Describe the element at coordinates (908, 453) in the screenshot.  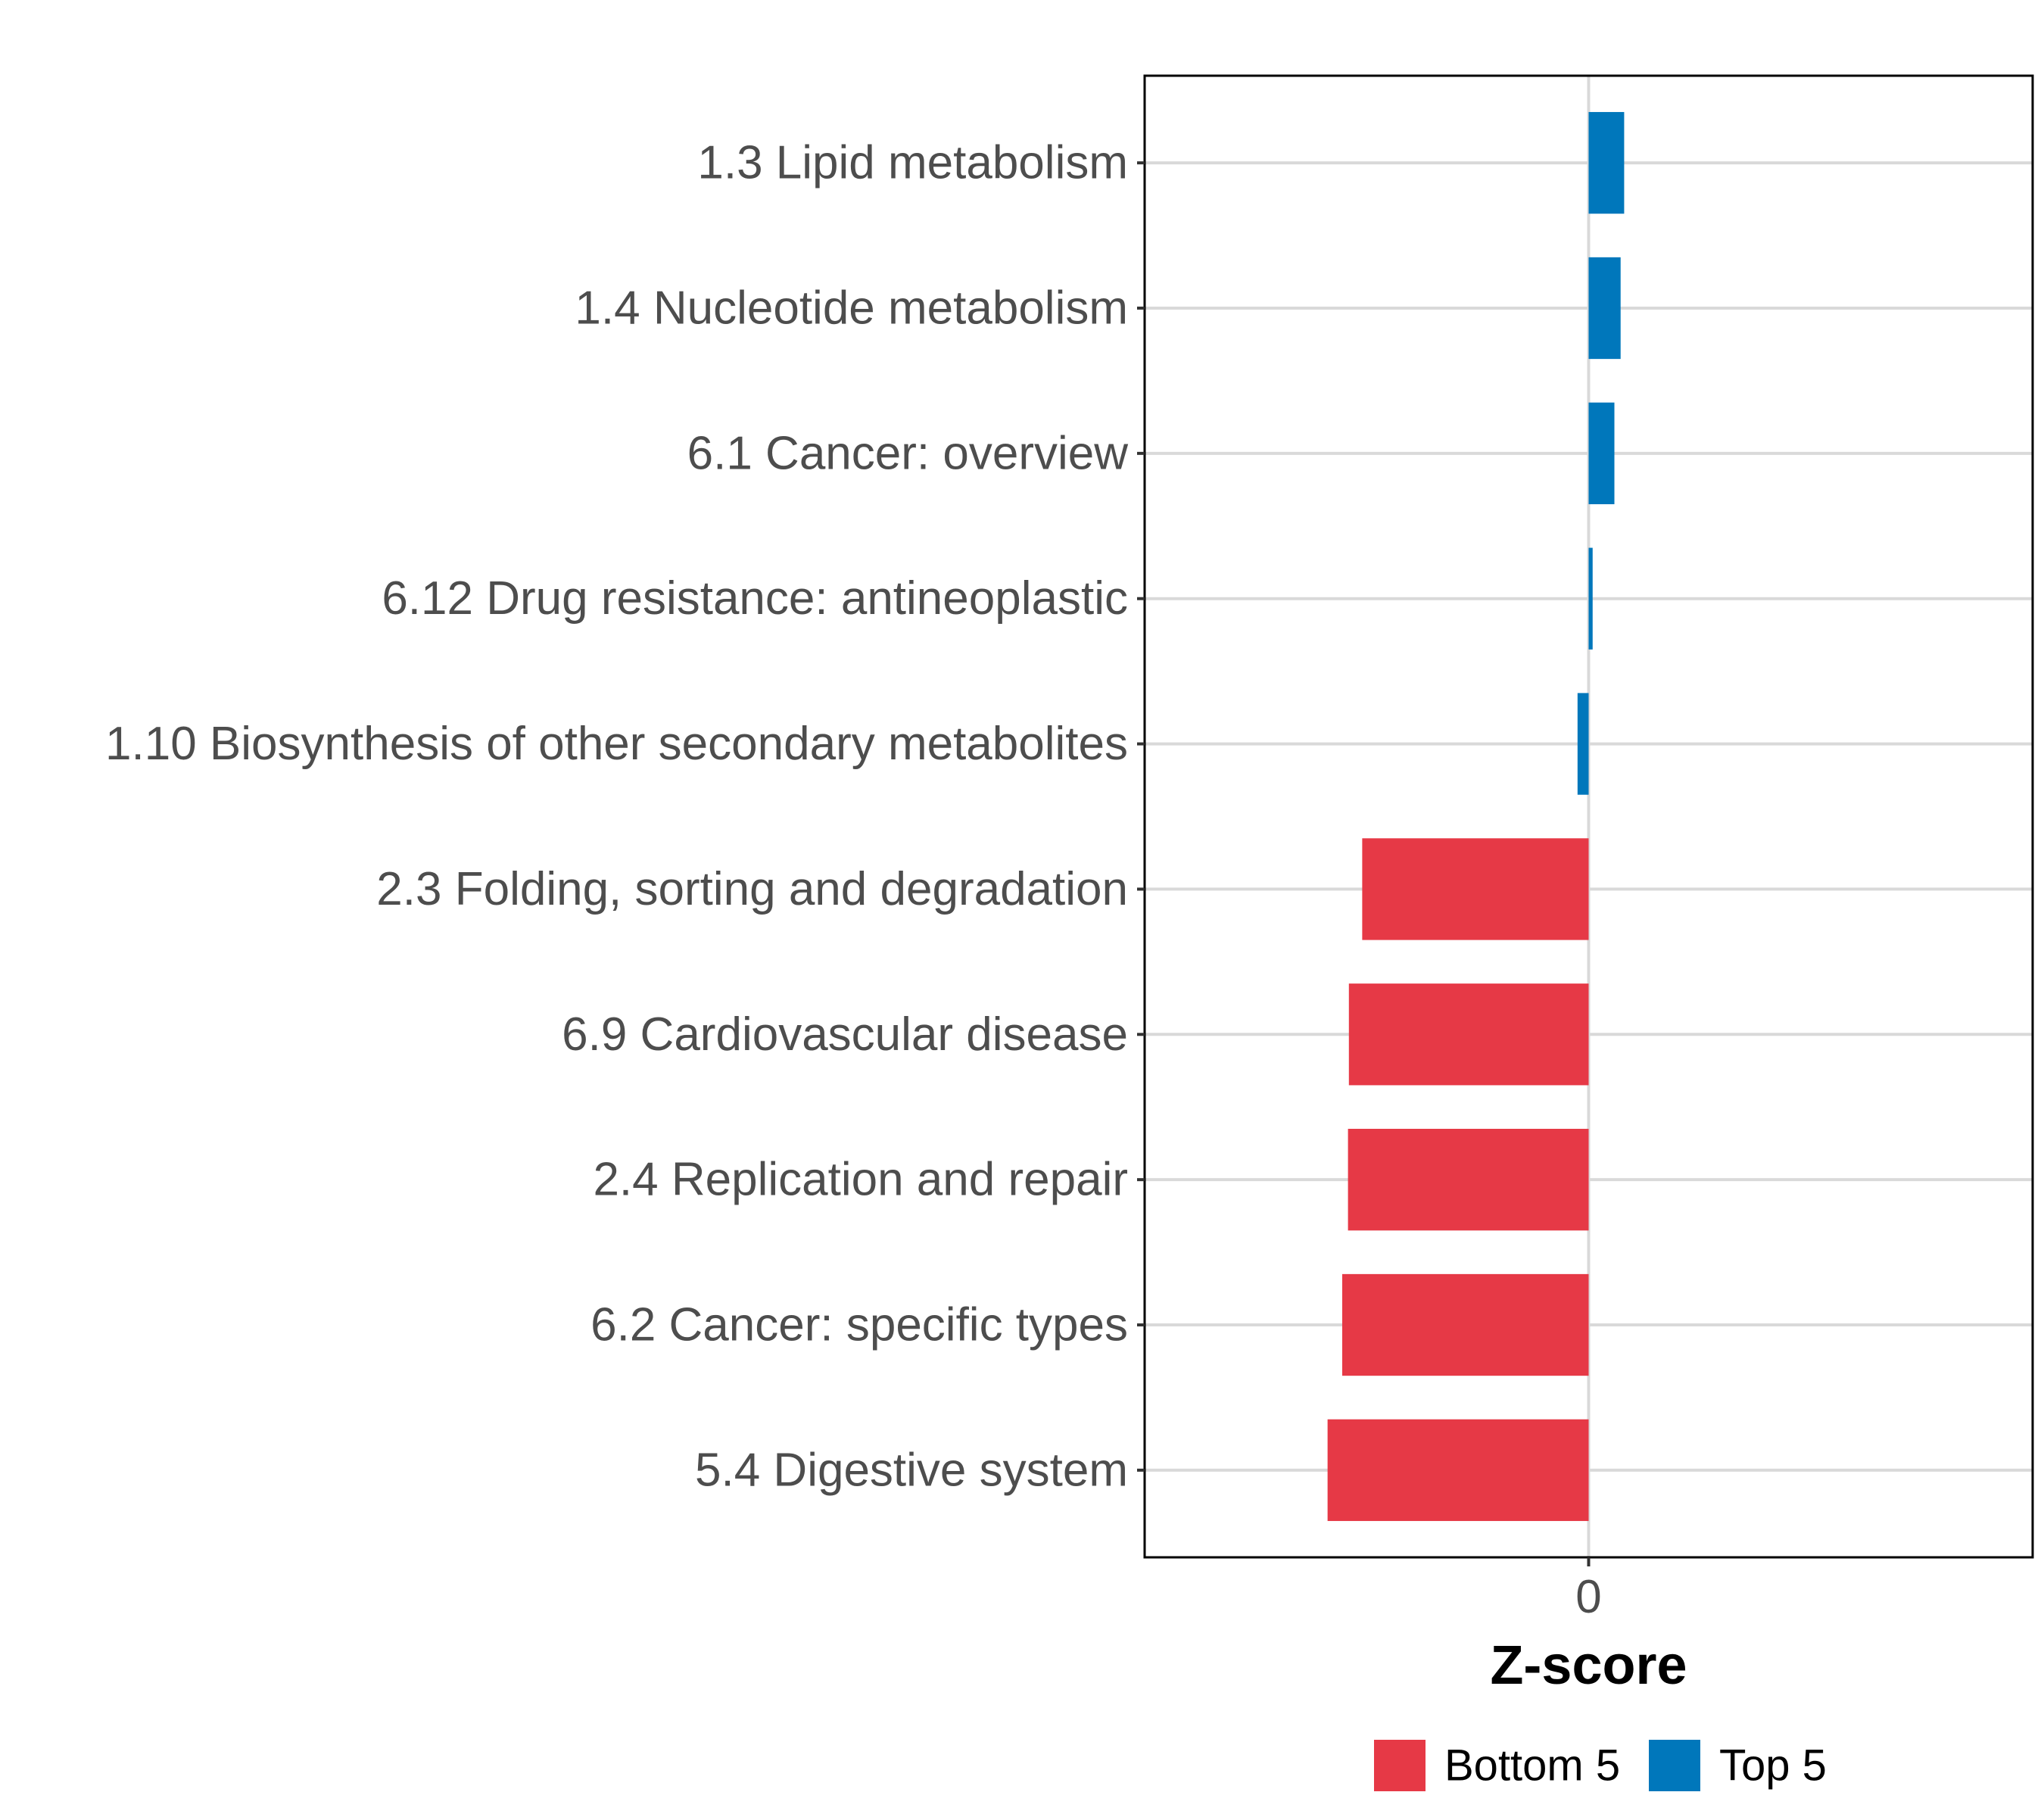
I see `y-tick-label: 6.1 Cancer: overview` at that location.